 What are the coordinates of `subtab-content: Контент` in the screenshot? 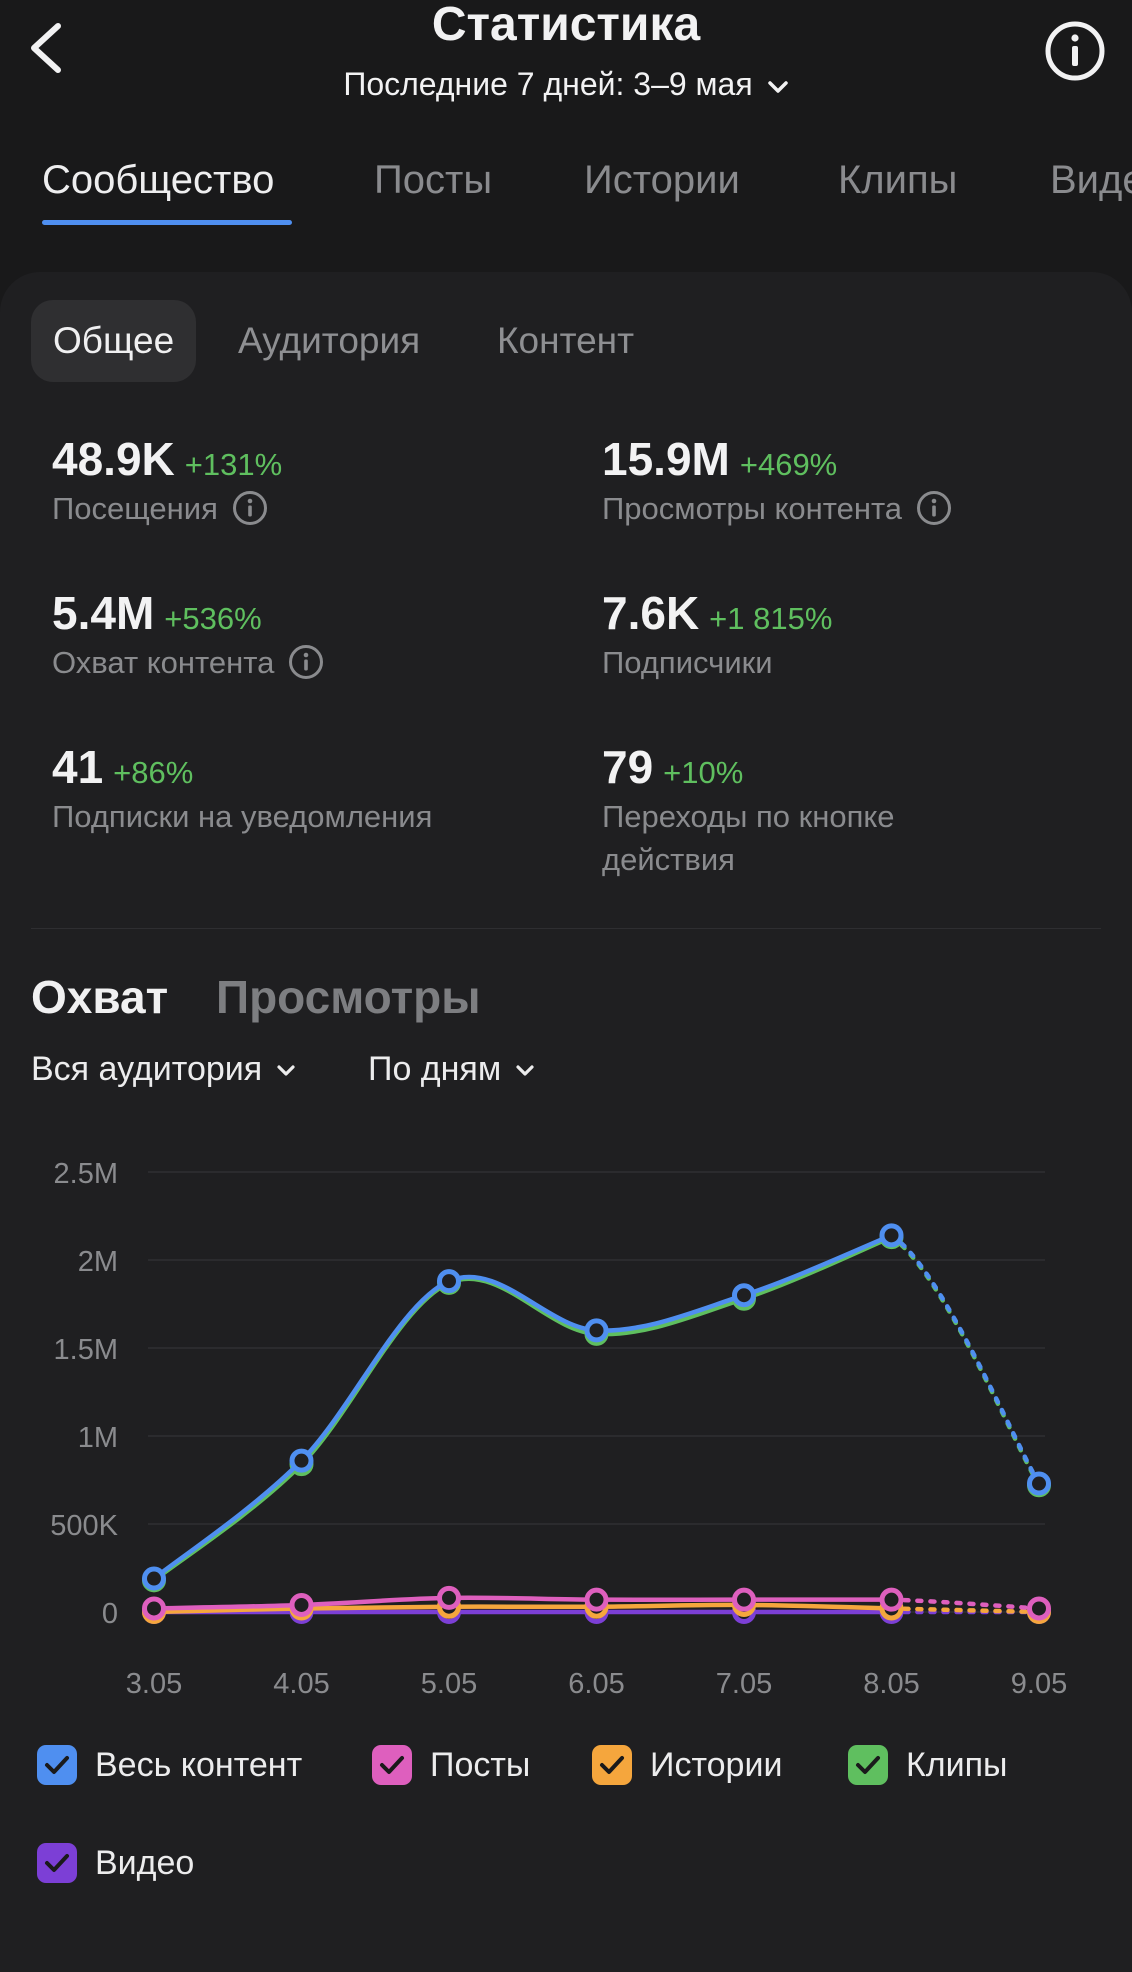 It's located at (566, 340).